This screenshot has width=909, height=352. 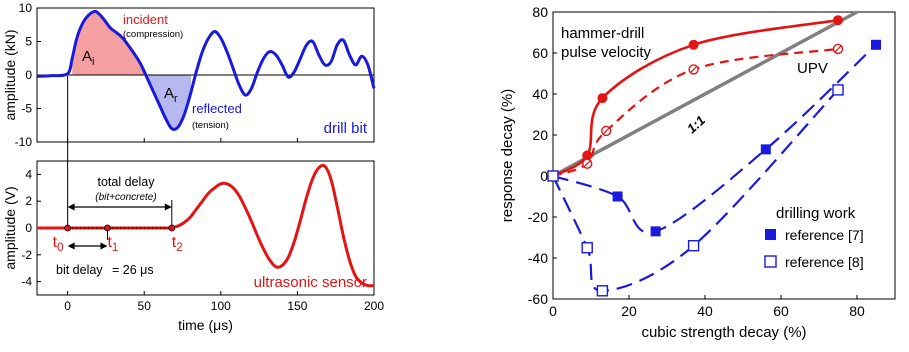 What do you see at coordinates (71, 246) in the screenshot?
I see `bit-delay-arrow-head-left` at bounding box center [71, 246].